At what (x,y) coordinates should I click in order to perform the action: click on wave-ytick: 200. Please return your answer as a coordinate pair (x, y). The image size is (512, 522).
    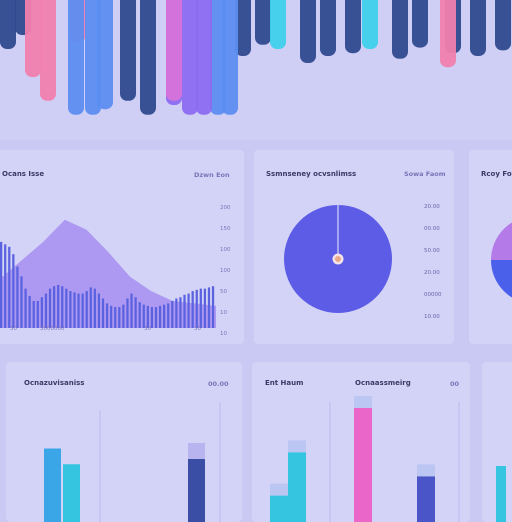
    Looking at the image, I should click on (225, 208).